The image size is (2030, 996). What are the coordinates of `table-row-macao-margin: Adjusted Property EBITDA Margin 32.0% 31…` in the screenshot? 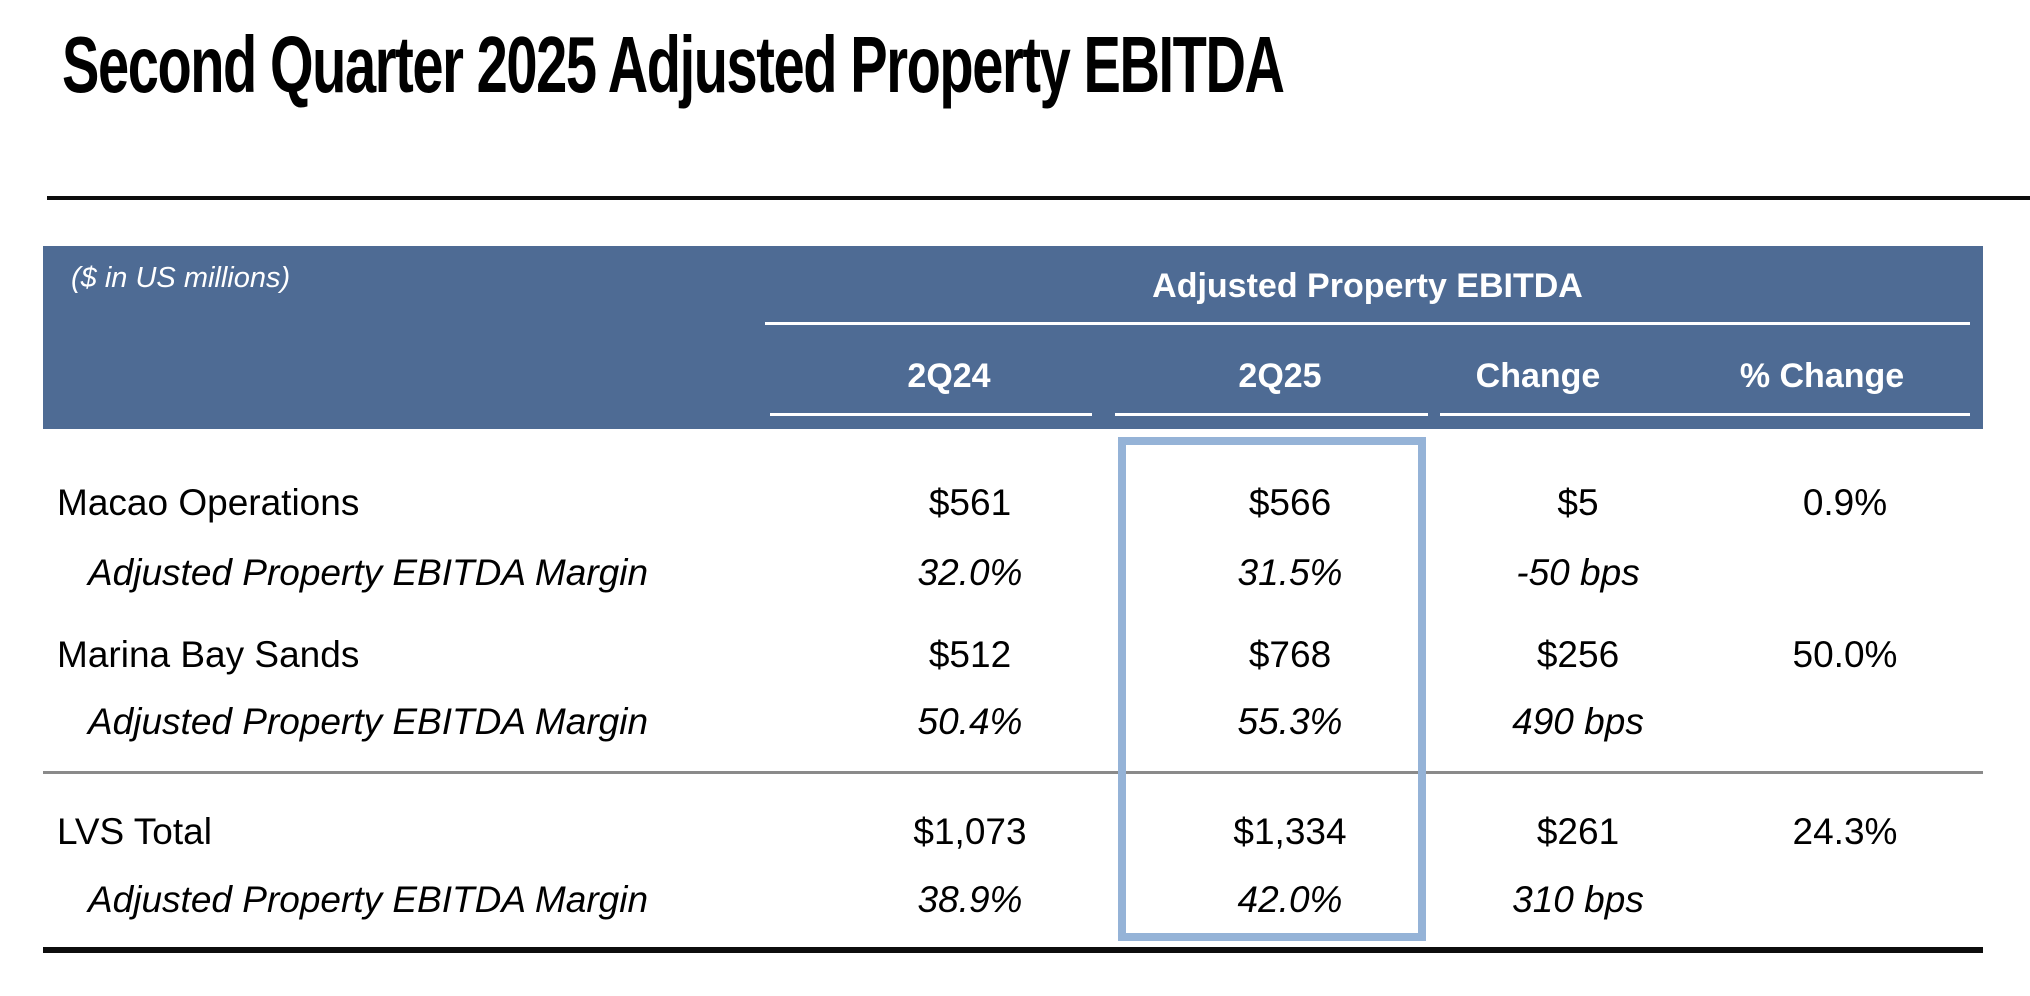 It's located at (1013, 573).